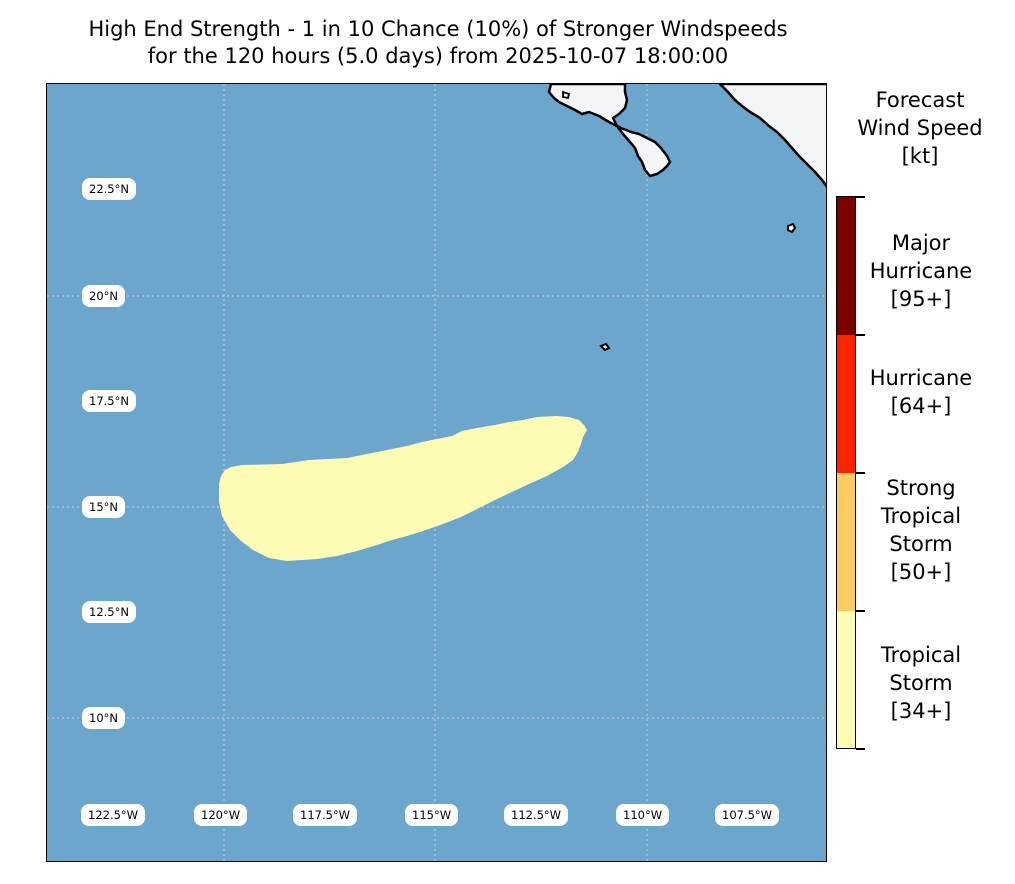 This screenshot has width=1015, height=884. Describe the element at coordinates (609, 131) in the screenshot. I see `baja-peninsula-land` at that location.